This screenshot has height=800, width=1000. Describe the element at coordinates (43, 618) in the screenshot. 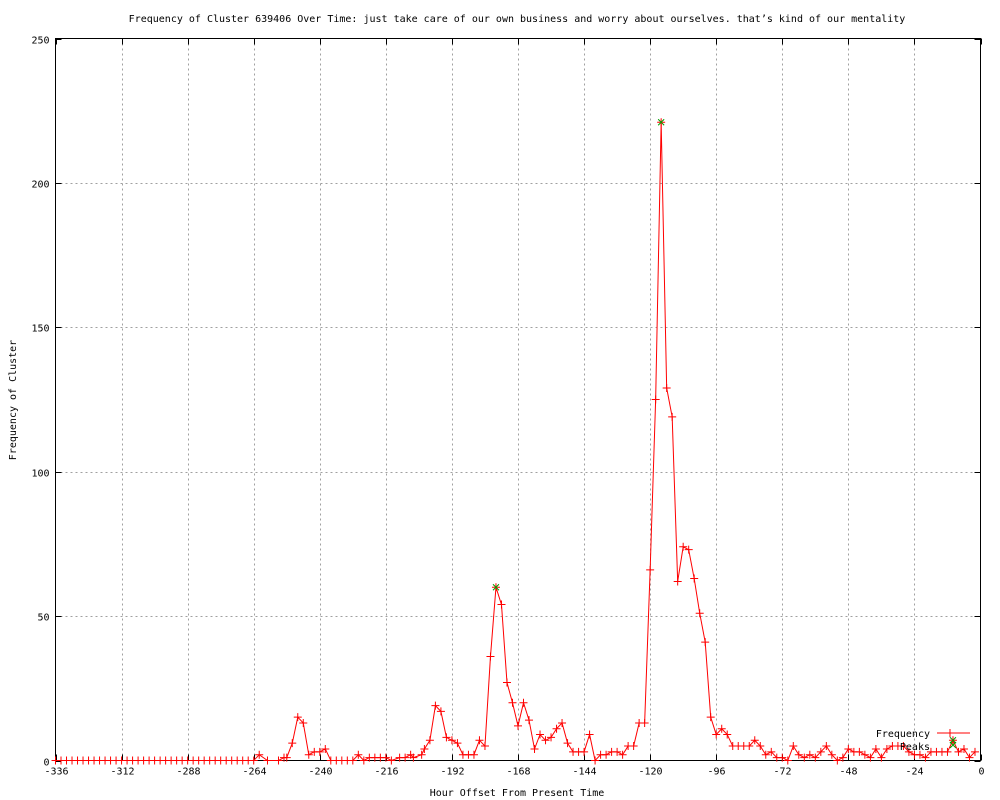

I see `y-tick-label: 50` at that location.